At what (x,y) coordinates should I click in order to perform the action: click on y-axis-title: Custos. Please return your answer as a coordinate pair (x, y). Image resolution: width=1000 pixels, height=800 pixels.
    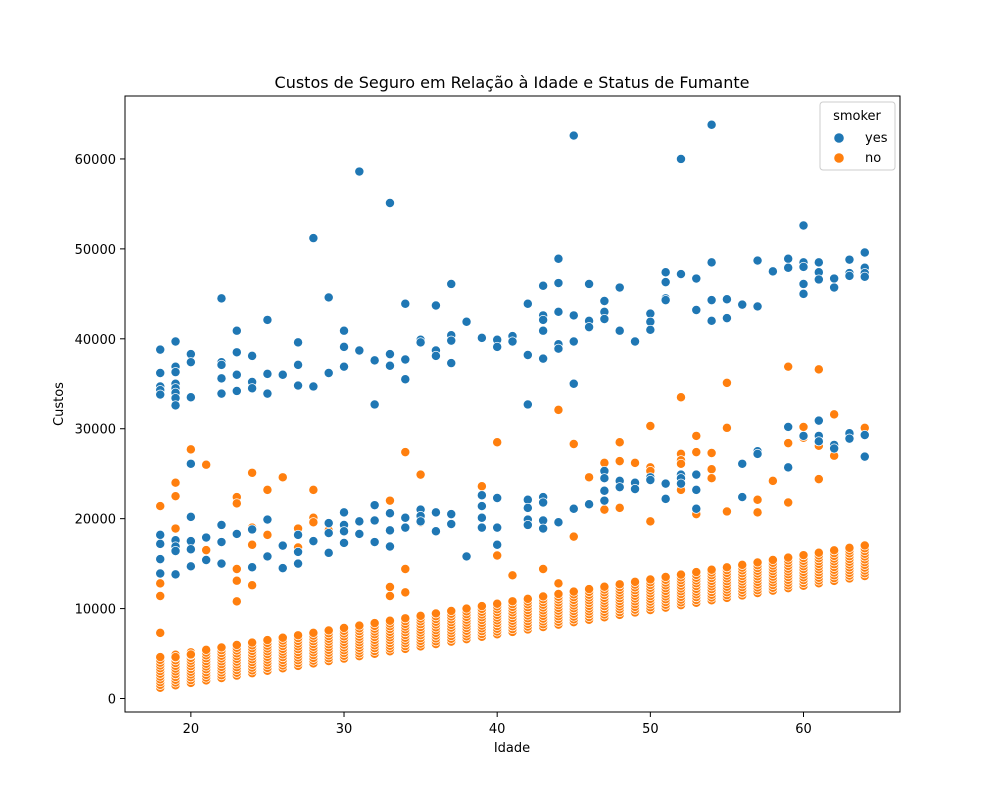
    Looking at the image, I should click on (59, 404).